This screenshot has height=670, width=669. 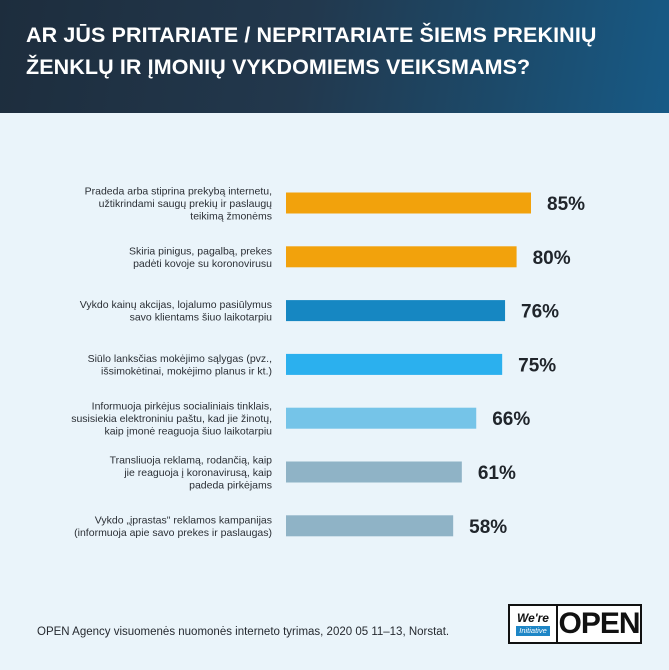 I want to click on logo-open-text: OPEN, so click(x=599, y=624).